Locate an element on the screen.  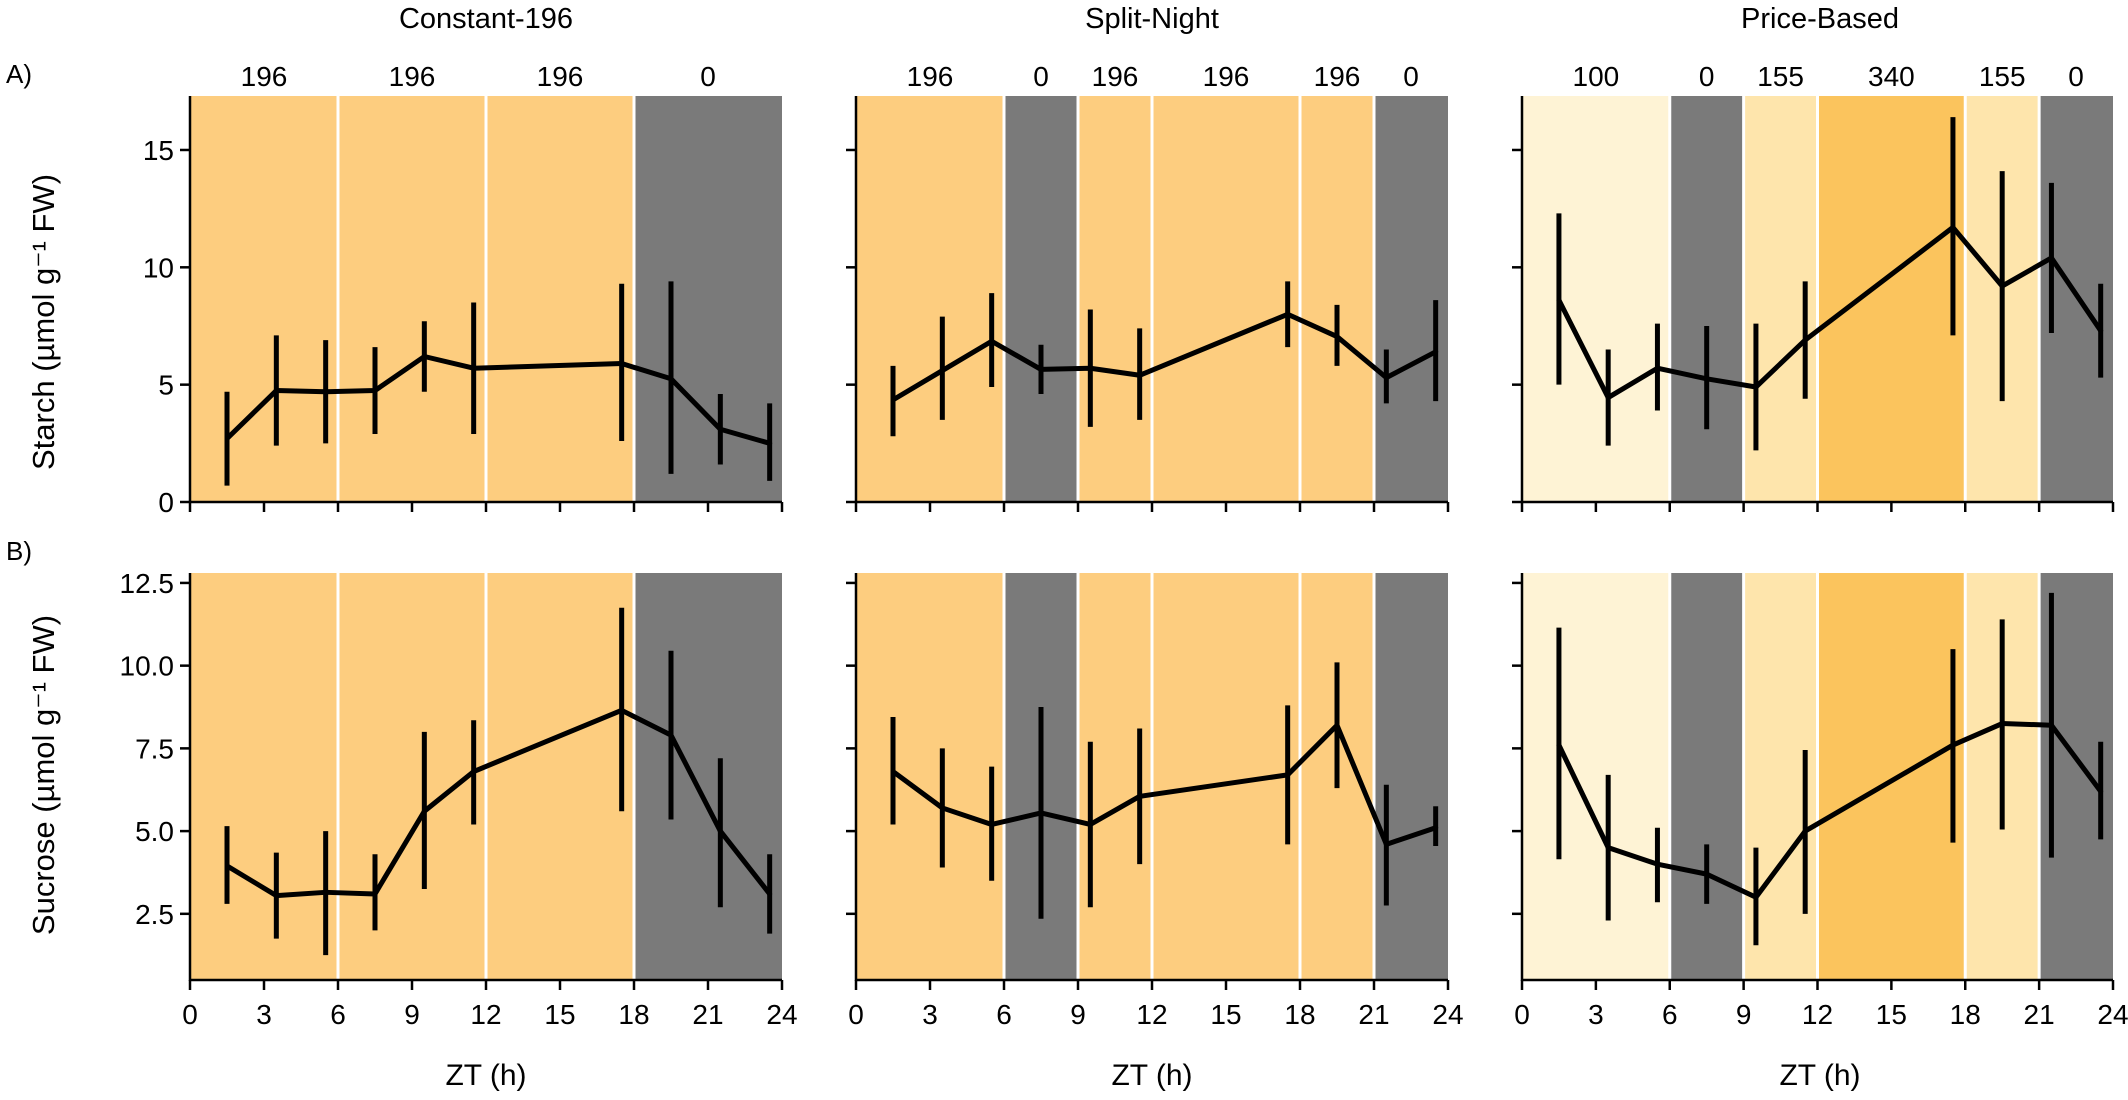
y-tick-label-1: 5.0 is located at coordinates (154, 831).